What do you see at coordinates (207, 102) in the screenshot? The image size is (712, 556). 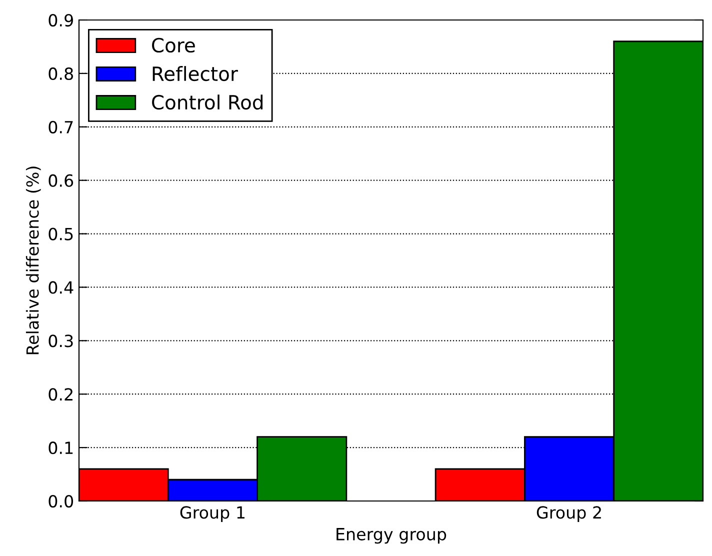 I see `legend-label: Control Rod` at bounding box center [207, 102].